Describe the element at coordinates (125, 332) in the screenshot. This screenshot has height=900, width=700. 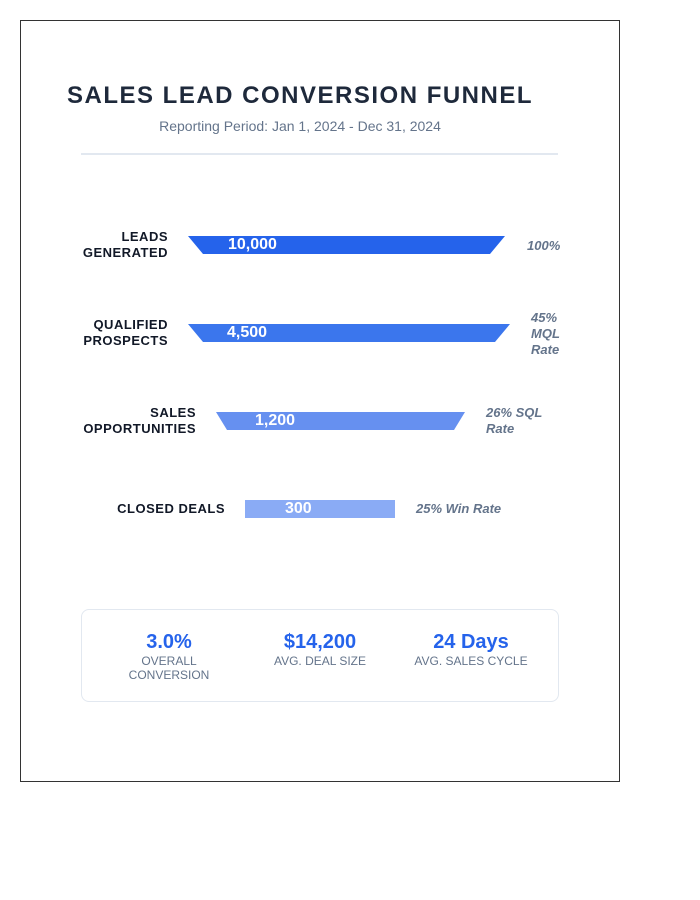
I see `stage-label: QUALIFIED PROSPECTS` at that location.